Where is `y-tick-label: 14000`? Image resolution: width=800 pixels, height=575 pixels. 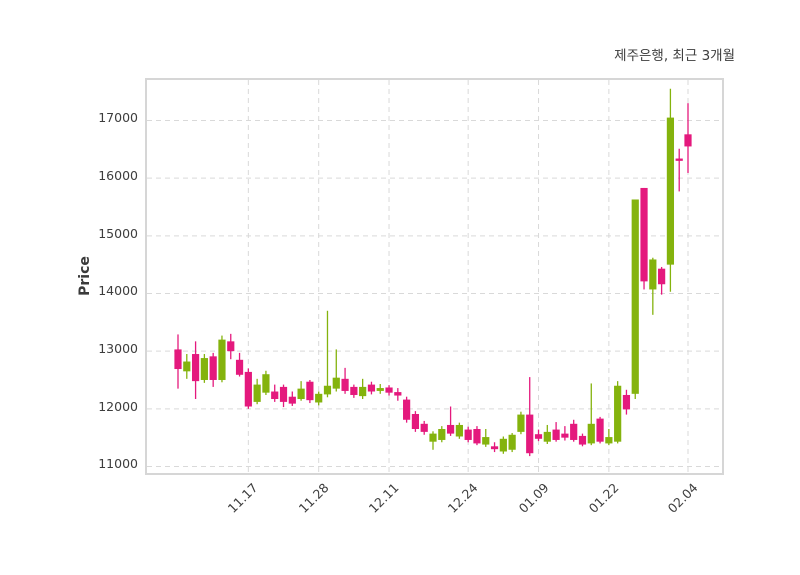 y-tick-label: 14000 is located at coordinates (118, 291).